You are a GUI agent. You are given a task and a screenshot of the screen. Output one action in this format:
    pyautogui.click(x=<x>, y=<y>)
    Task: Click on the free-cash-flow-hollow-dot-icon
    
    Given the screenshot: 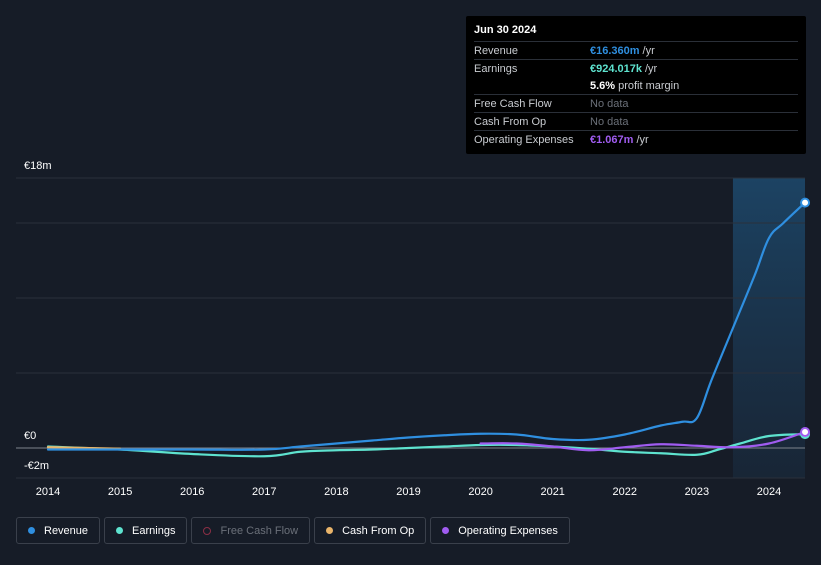 What is the action you would take?
    pyautogui.click(x=207, y=530)
    